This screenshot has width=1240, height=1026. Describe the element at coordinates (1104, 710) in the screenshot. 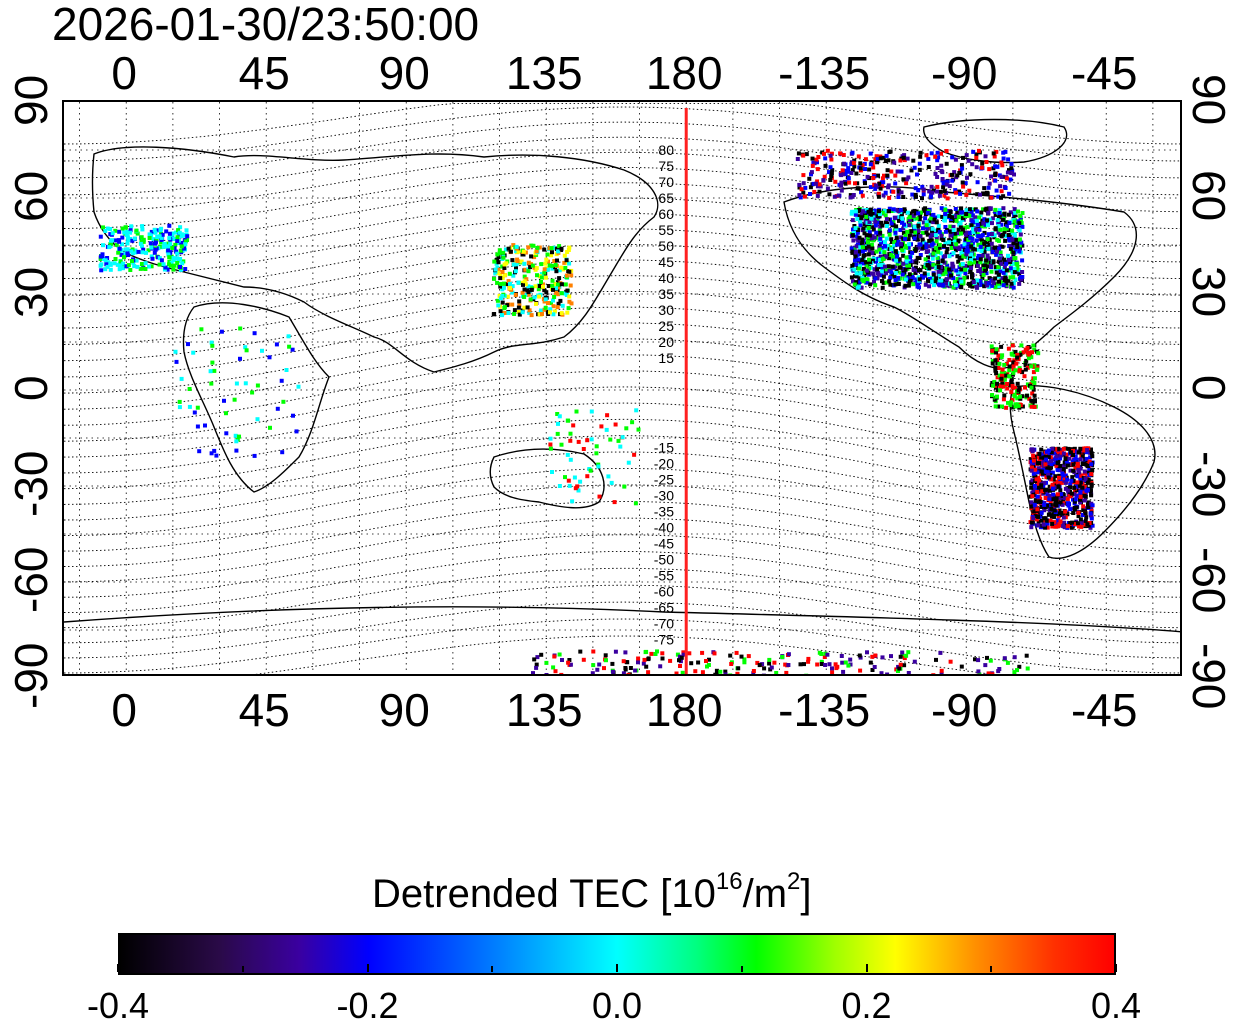

I see `bottom-longitude-tick-label: -45` at that location.